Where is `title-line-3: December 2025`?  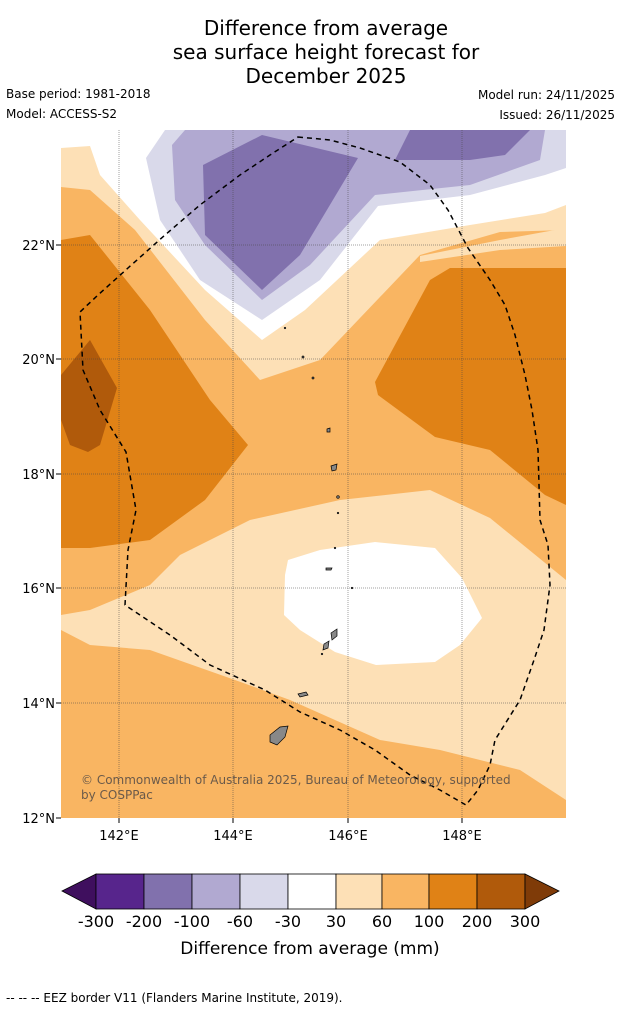
title-line-3: December 2025 is located at coordinates (326, 76).